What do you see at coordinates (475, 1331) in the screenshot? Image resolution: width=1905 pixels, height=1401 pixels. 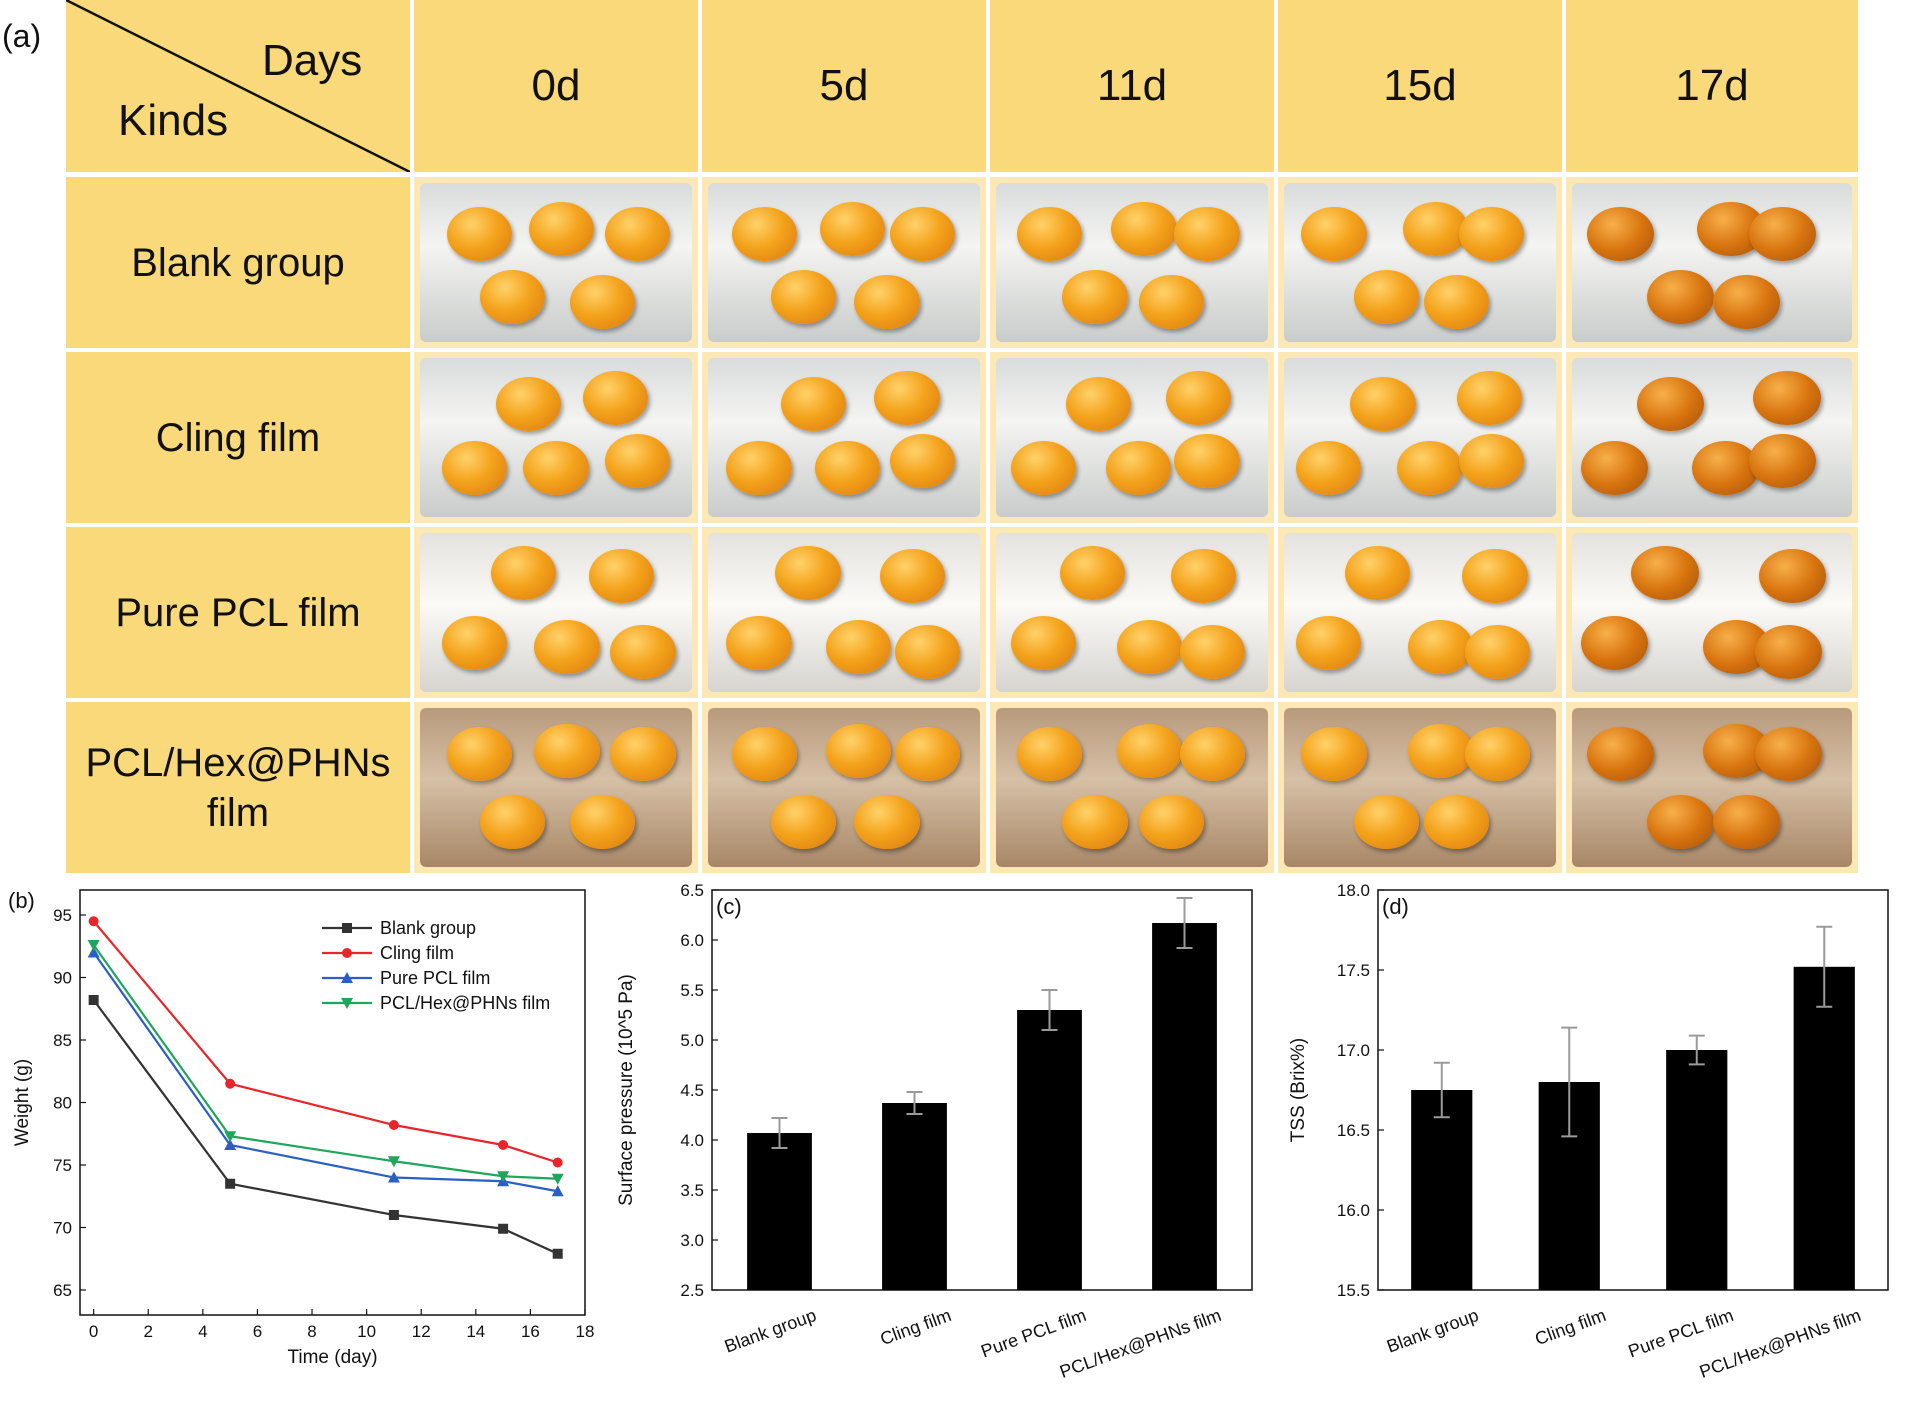 I see `x-tick-label: 14` at bounding box center [475, 1331].